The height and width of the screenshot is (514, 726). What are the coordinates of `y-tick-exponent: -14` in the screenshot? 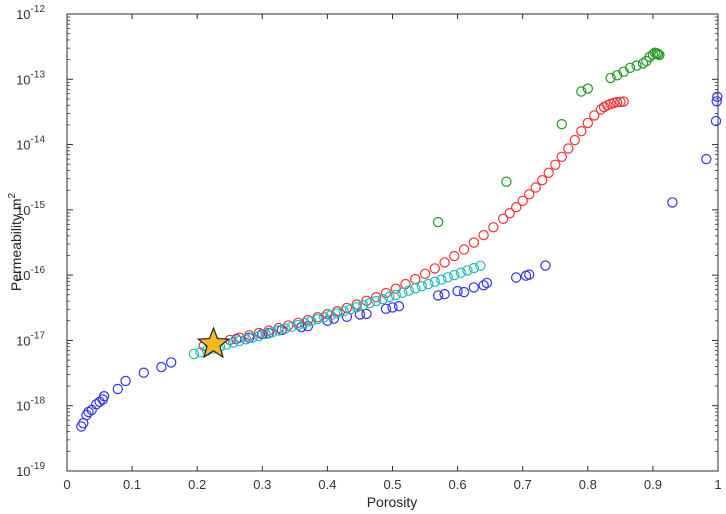 It's located at (38, 140).